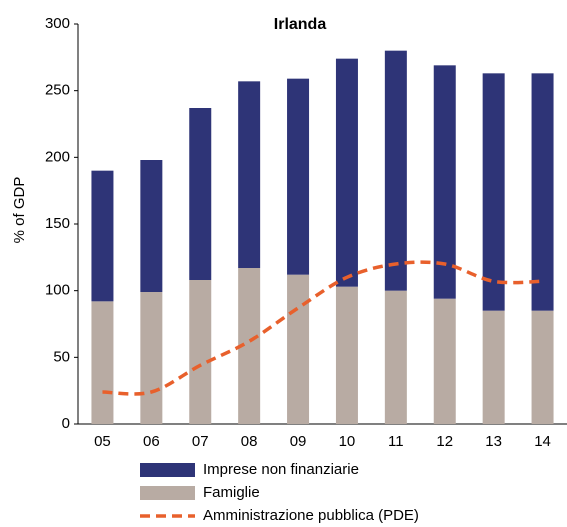 Image resolution: width=567 pixels, height=527 pixels. I want to click on x-tick-label: 09, so click(298, 441).